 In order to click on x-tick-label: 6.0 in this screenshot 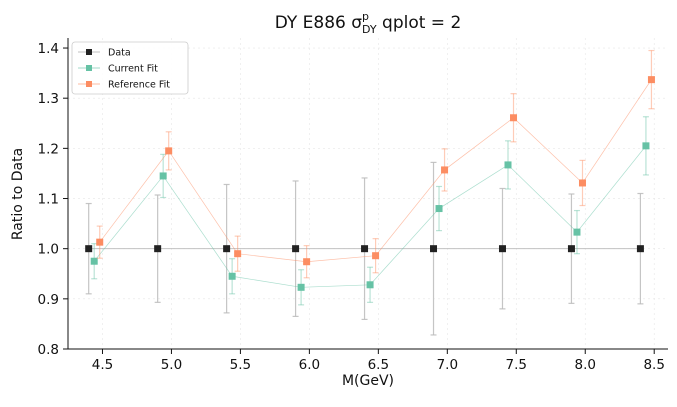, I will do `click(309, 365)`.